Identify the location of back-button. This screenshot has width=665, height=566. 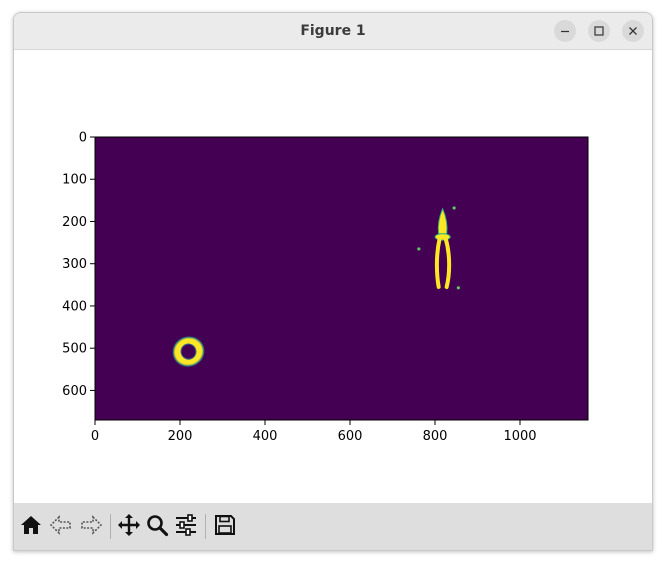
(61, 527).